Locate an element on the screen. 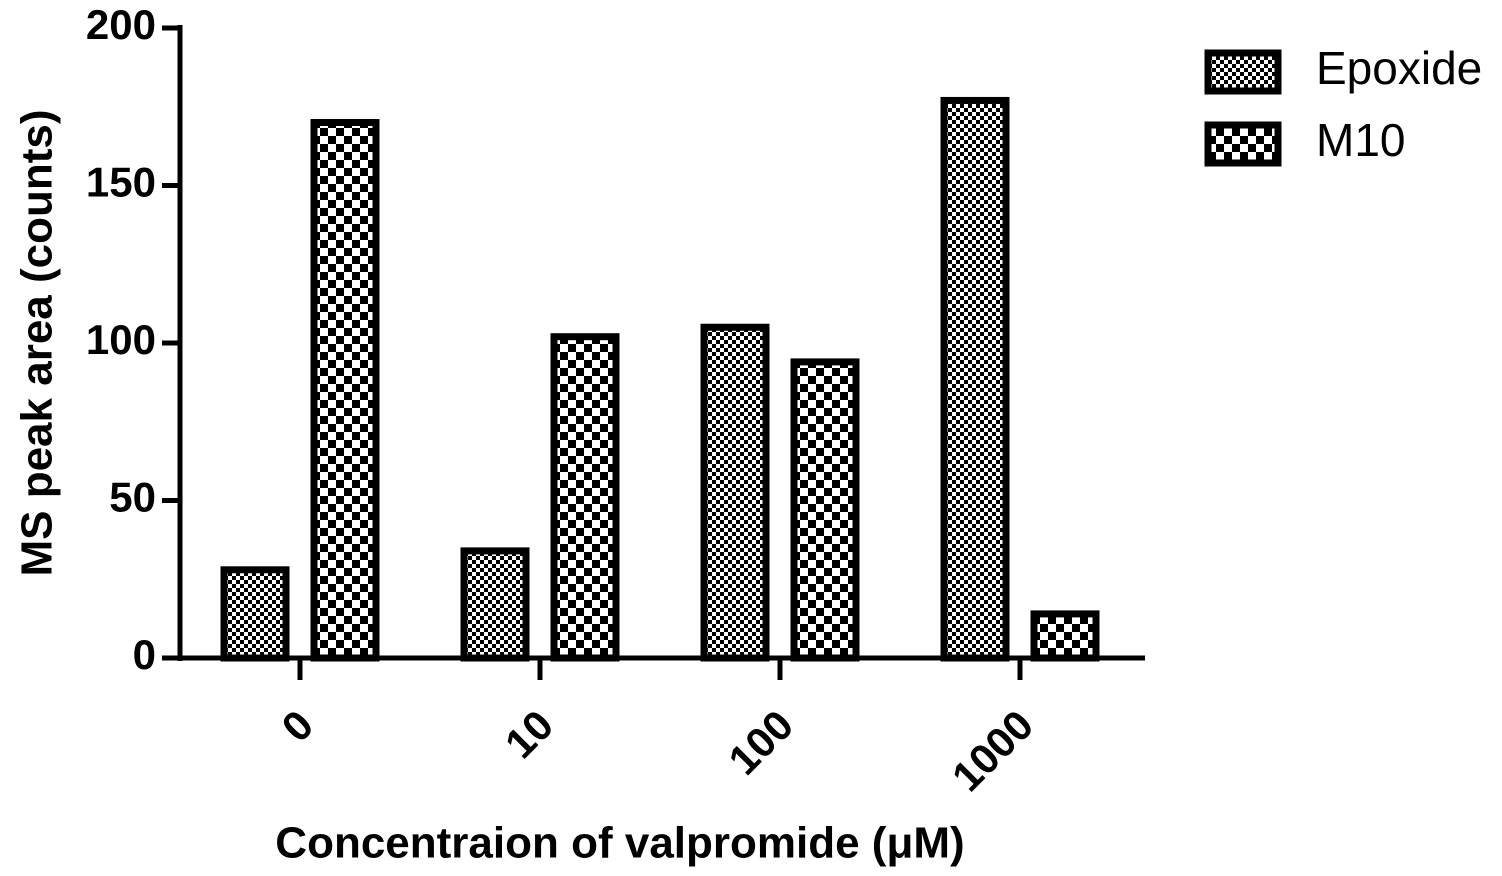  x-axis-label: Concentraion of valpromide (μM) is located at coordinates (619, 843).